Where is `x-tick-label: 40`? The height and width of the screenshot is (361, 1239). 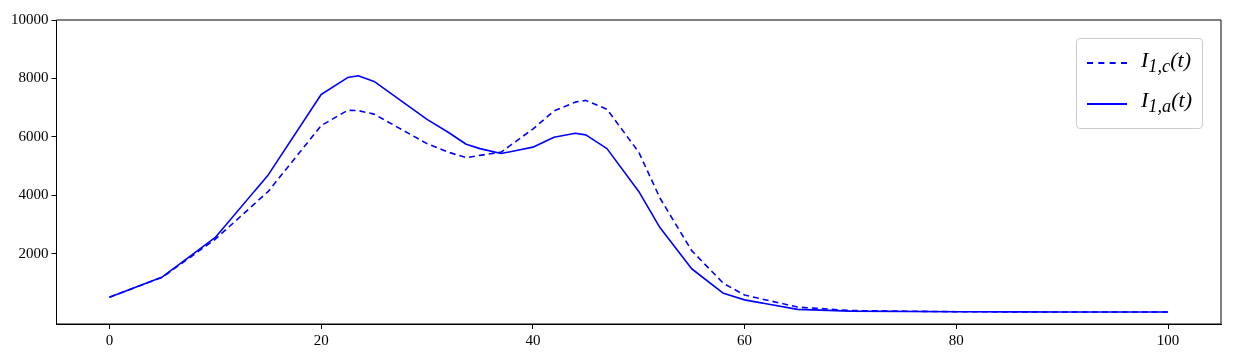 x-tick-label: 40 is located at coordinates (533, 339).